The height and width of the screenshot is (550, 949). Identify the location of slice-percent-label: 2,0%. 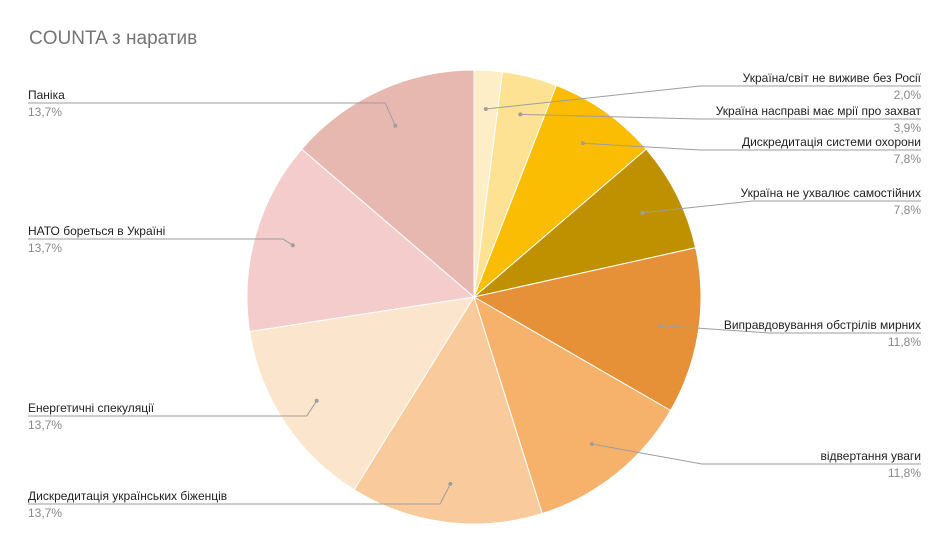
(908, 95).